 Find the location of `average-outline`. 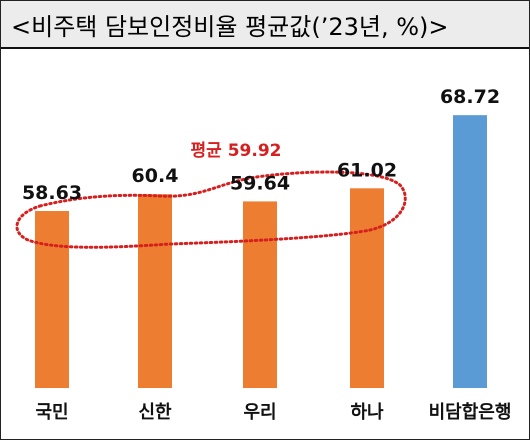

average-outline is located at coordinates (211, 209).